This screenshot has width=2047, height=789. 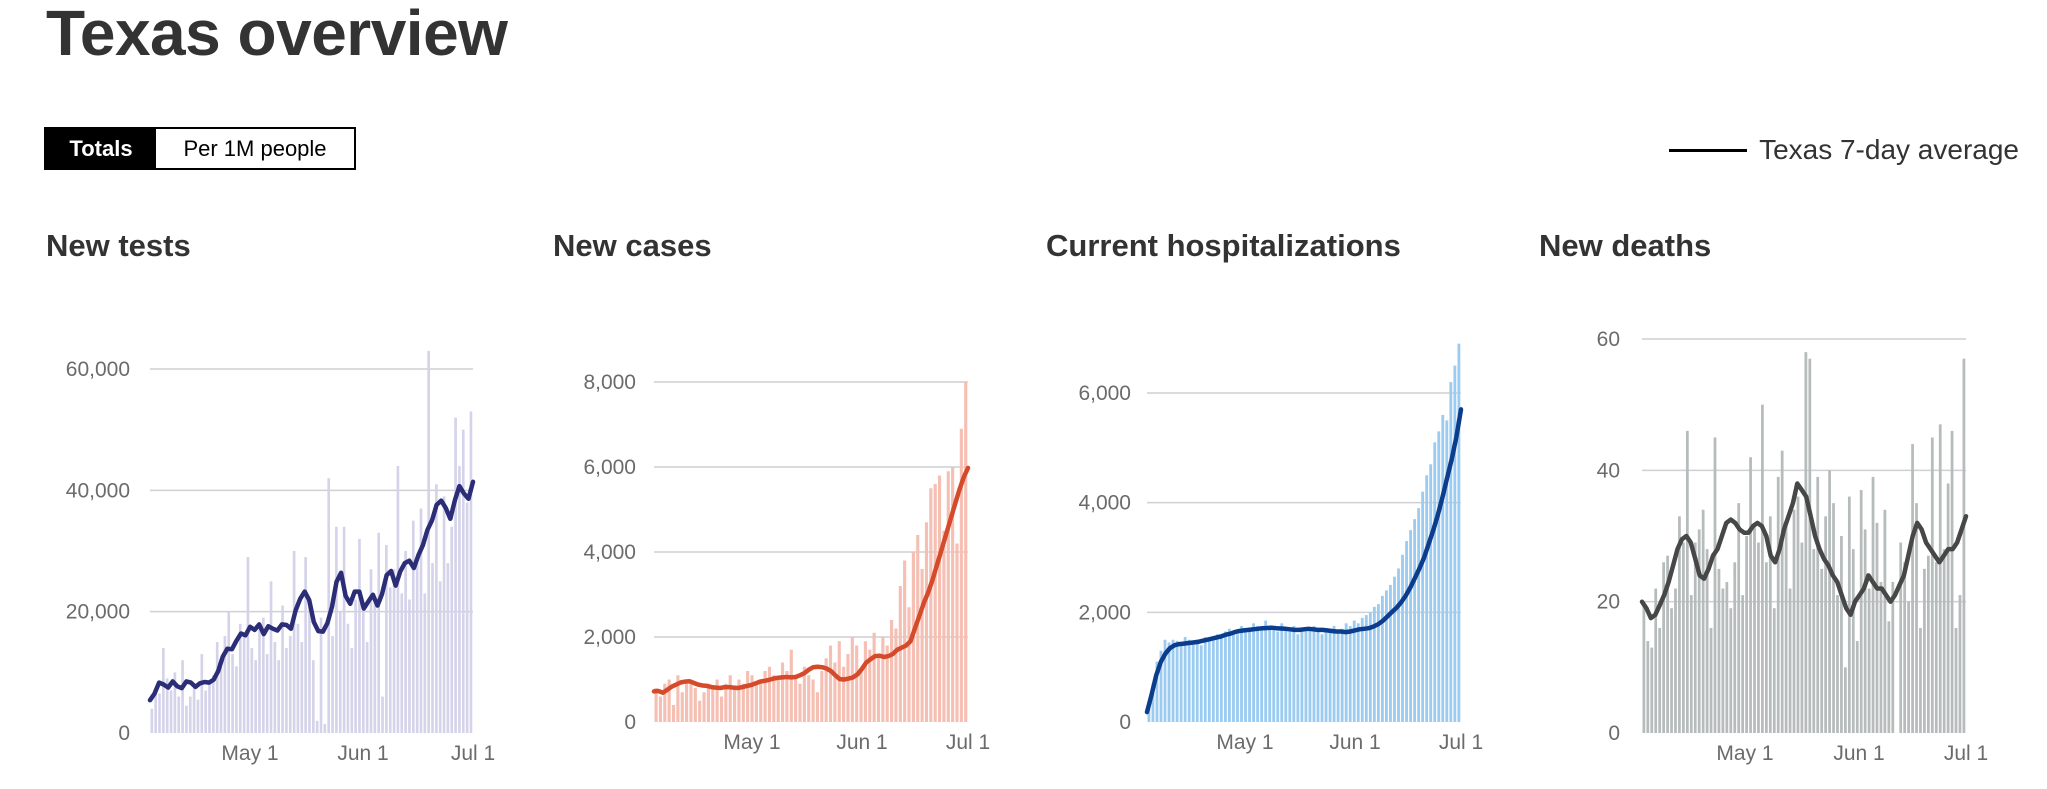 What do you see at coordinates (1614, 733) in the screenshot?
I see `new-deaths-y-tick-label: 0` at bounding box center [1614, 733].